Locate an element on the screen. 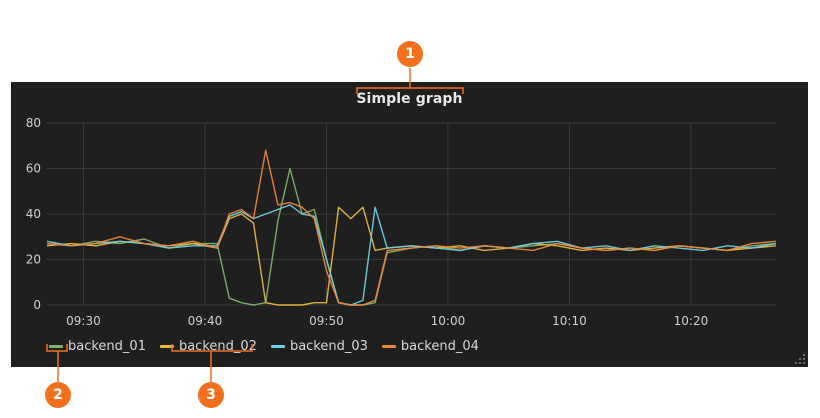  legend-item-backend_01: backend_01 is located at coordinates (97, 346).